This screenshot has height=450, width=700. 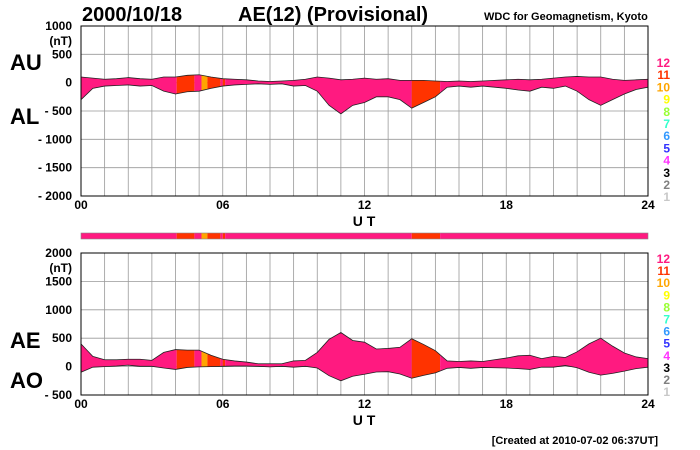 I want to click on y-tick-label: 2000, so click(x=58, y=253).